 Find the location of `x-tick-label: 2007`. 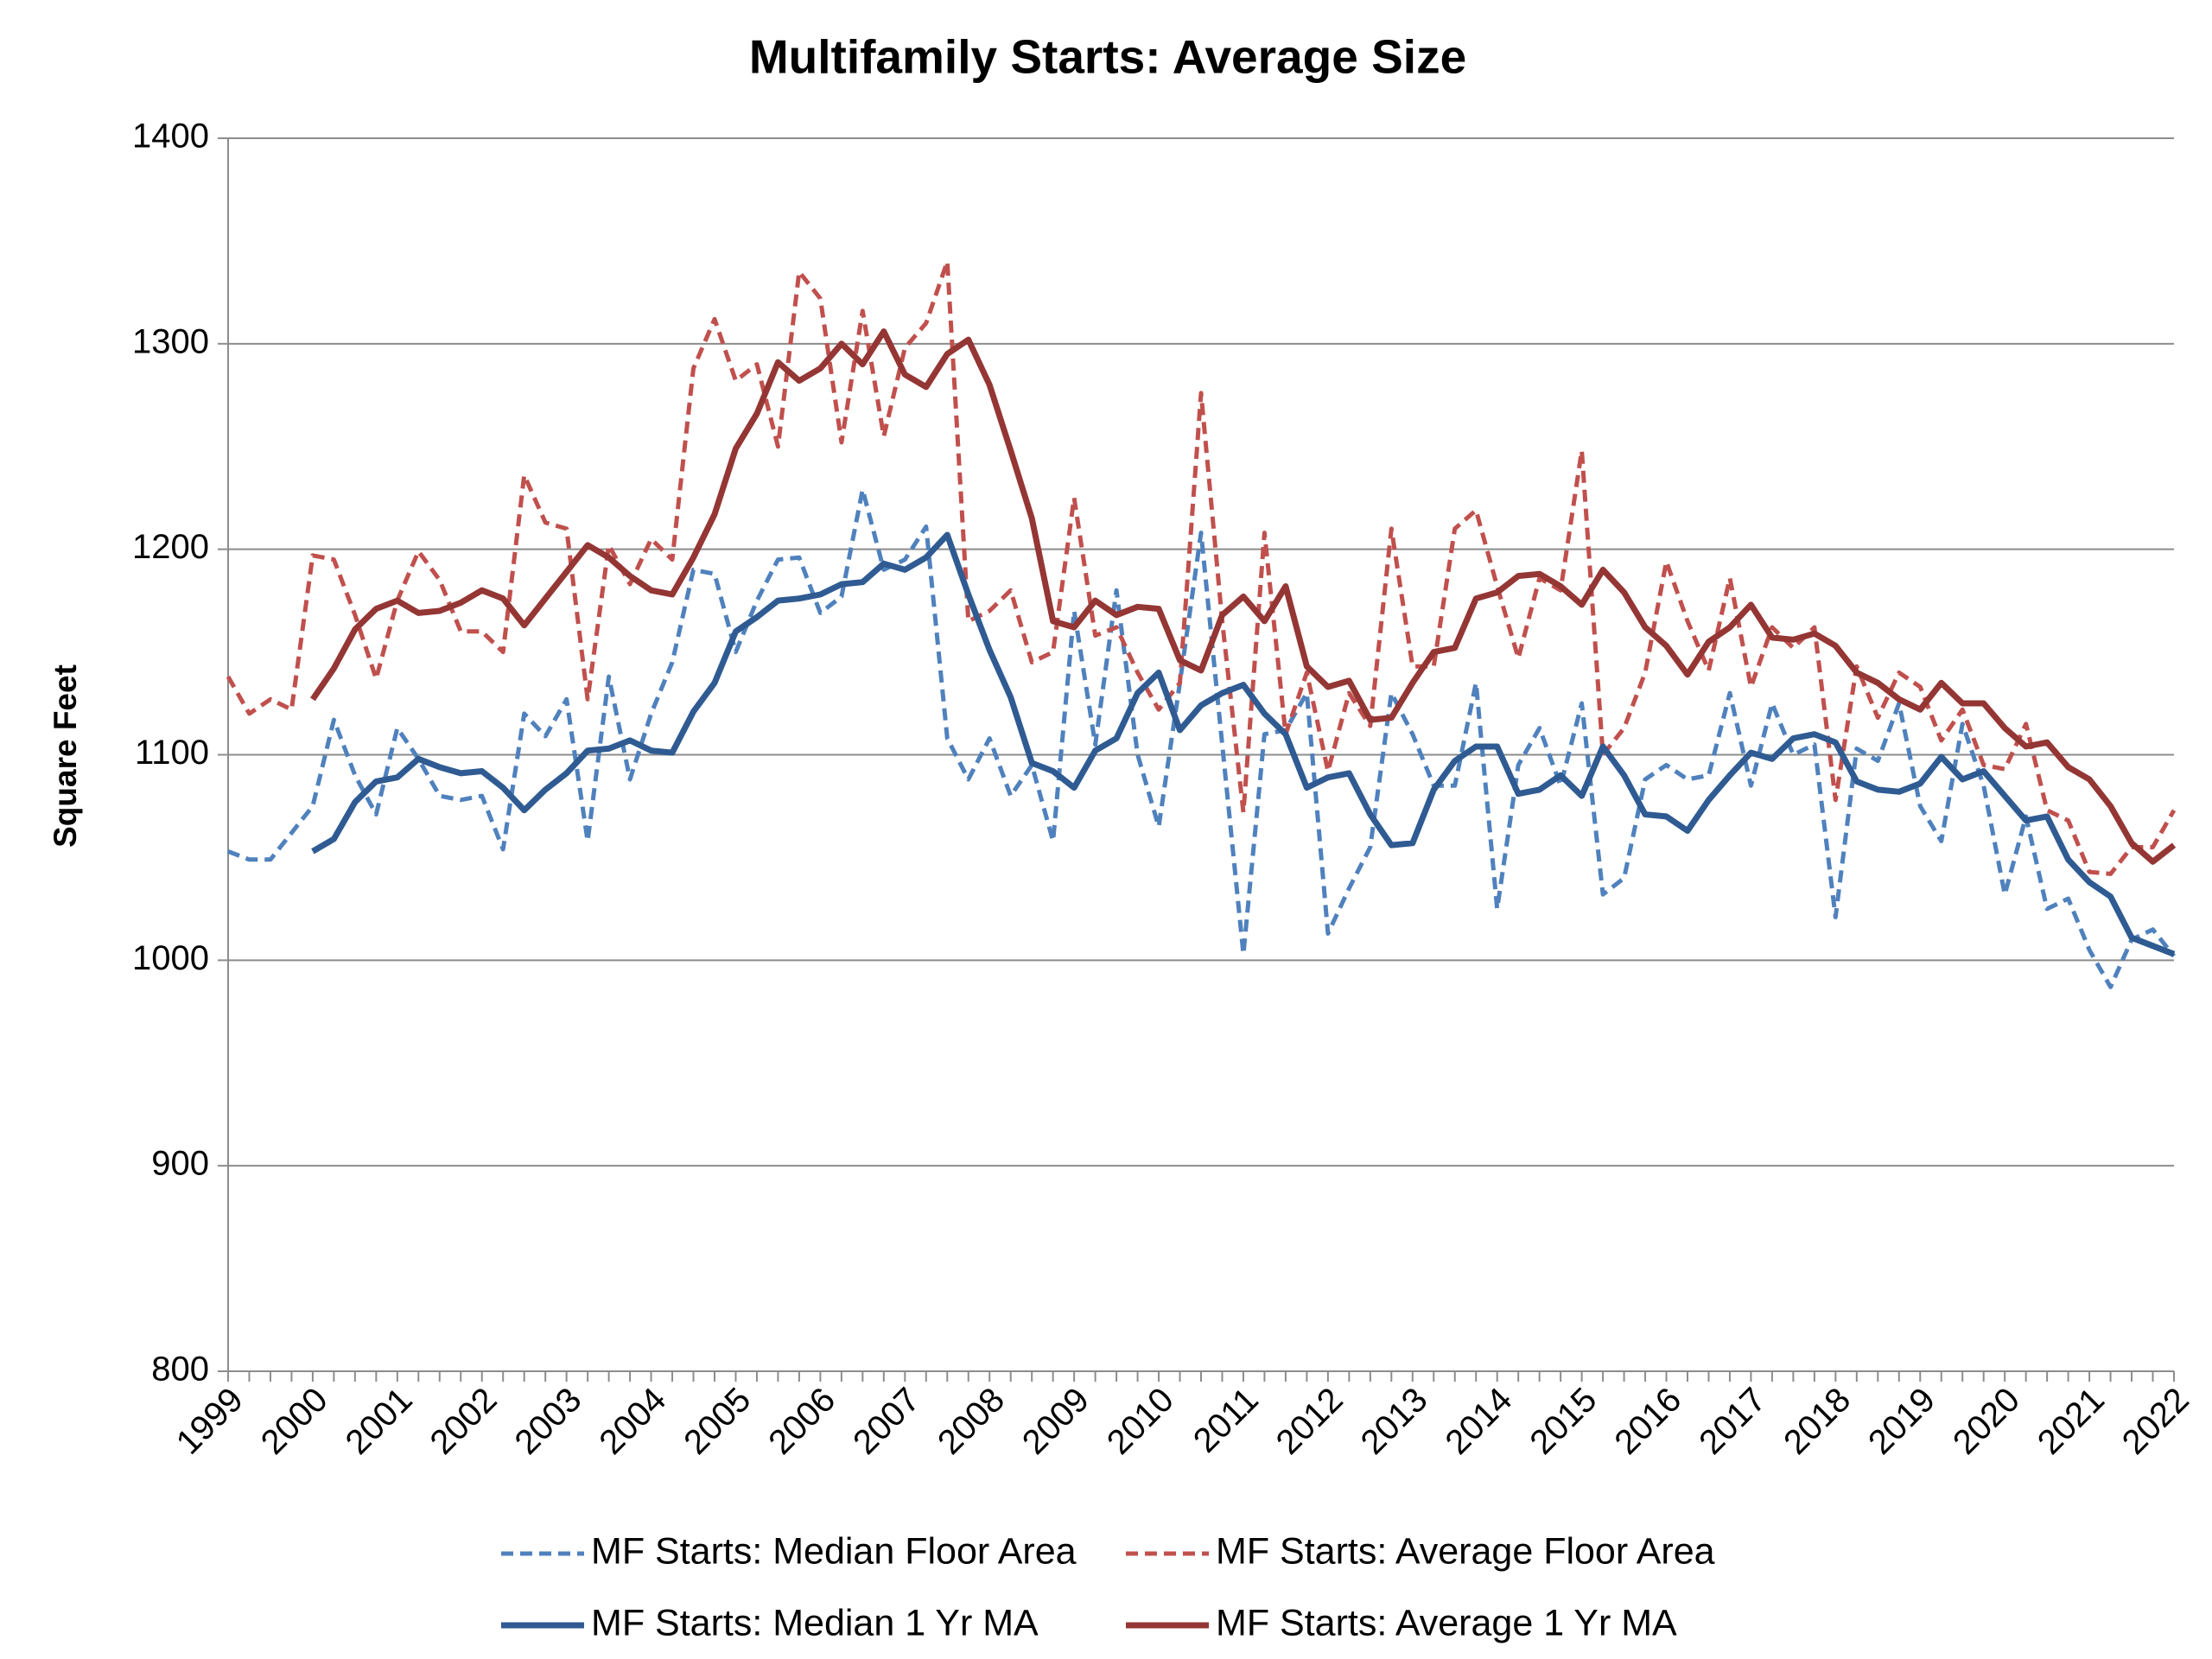

x-tick-label: 2007 is located at coordinates (886, 1421).